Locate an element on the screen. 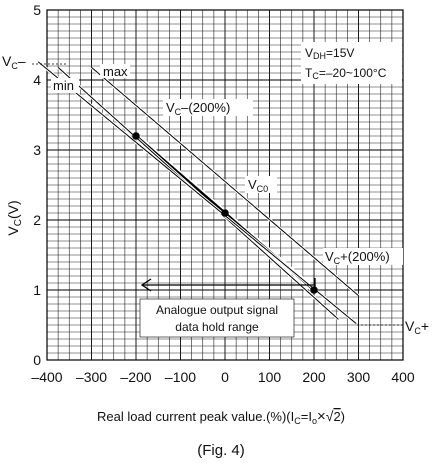 The image size is (439, 466). points-layer is located at coordinates (225, 213).